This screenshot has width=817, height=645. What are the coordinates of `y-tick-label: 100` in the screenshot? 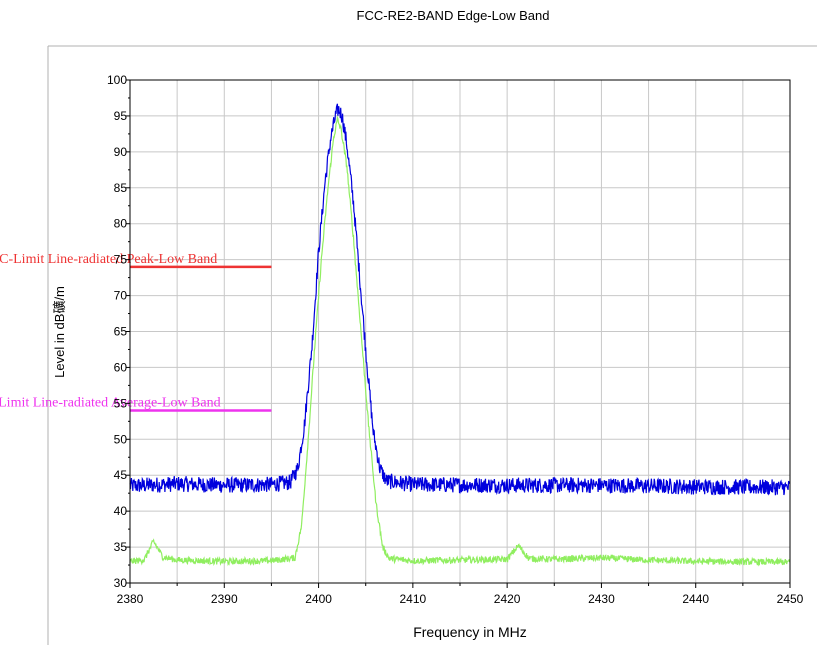 It's located at (117, 80).